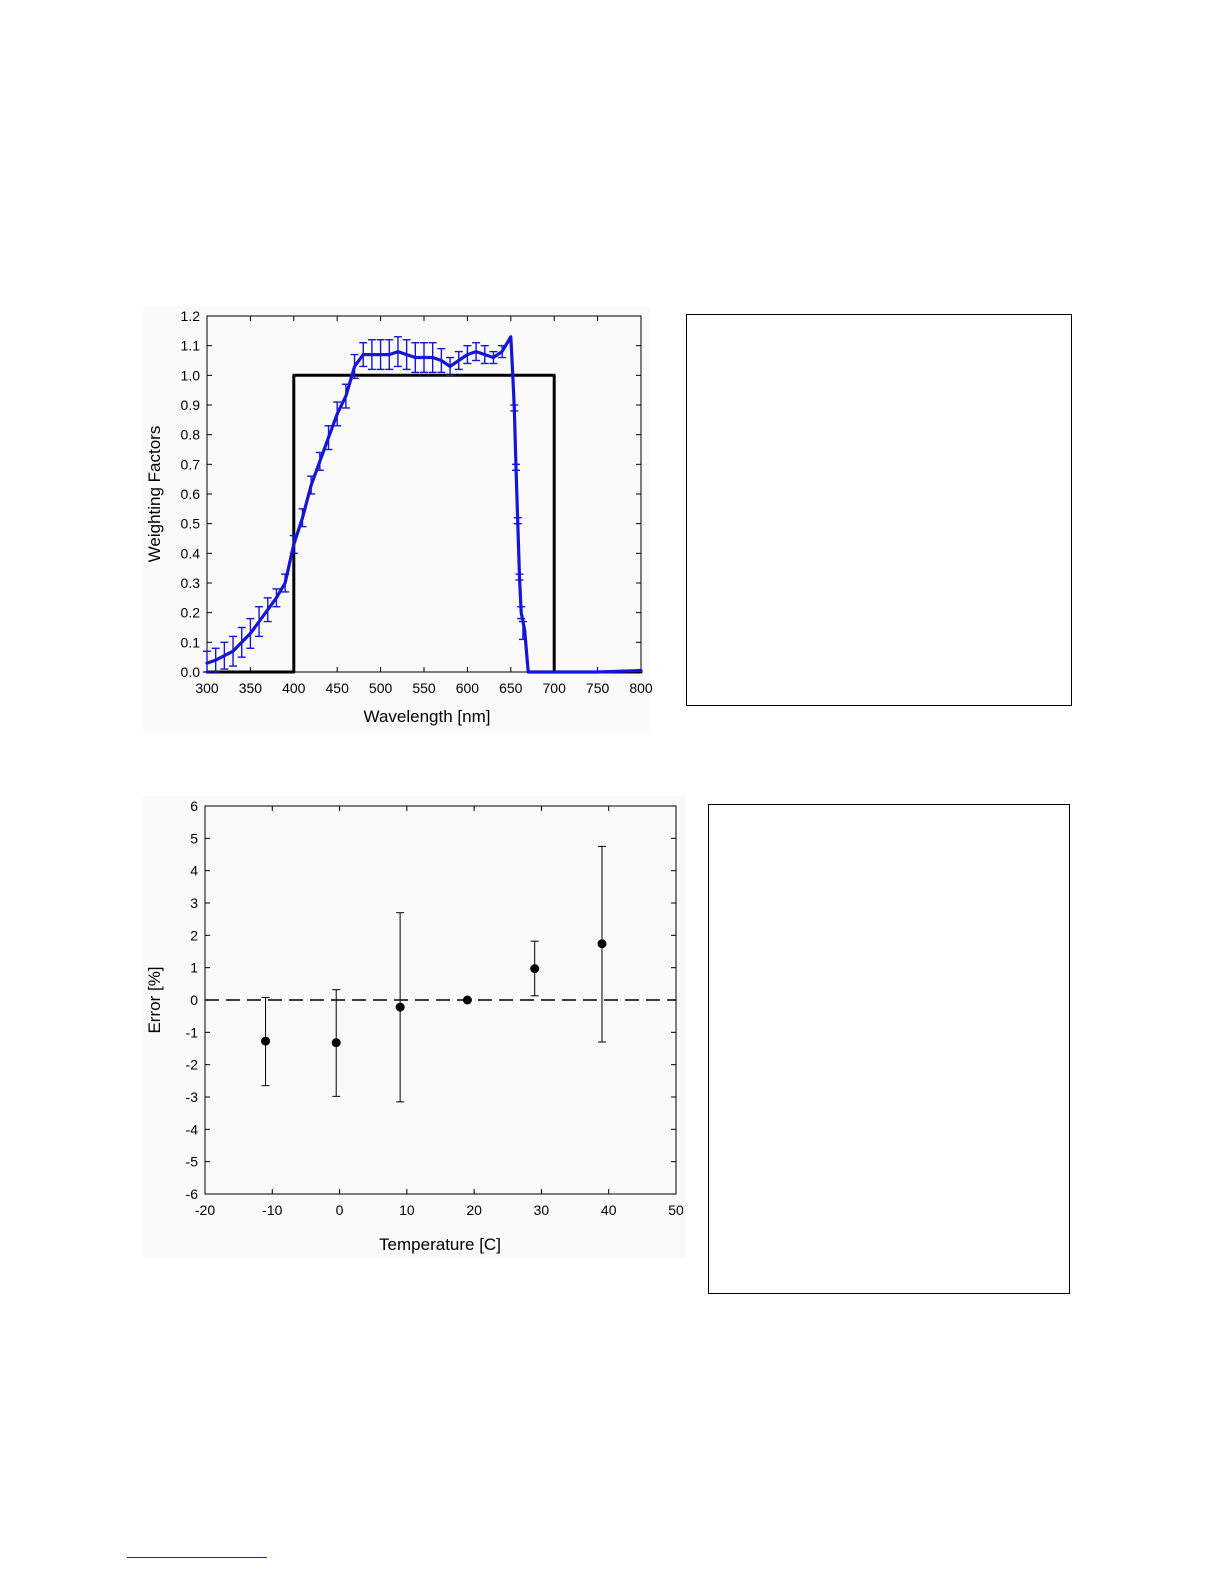  Describe the element at coordinates (641, 688) in the screenshot. I see `chart-1-x-tick-label: 800` at that location.